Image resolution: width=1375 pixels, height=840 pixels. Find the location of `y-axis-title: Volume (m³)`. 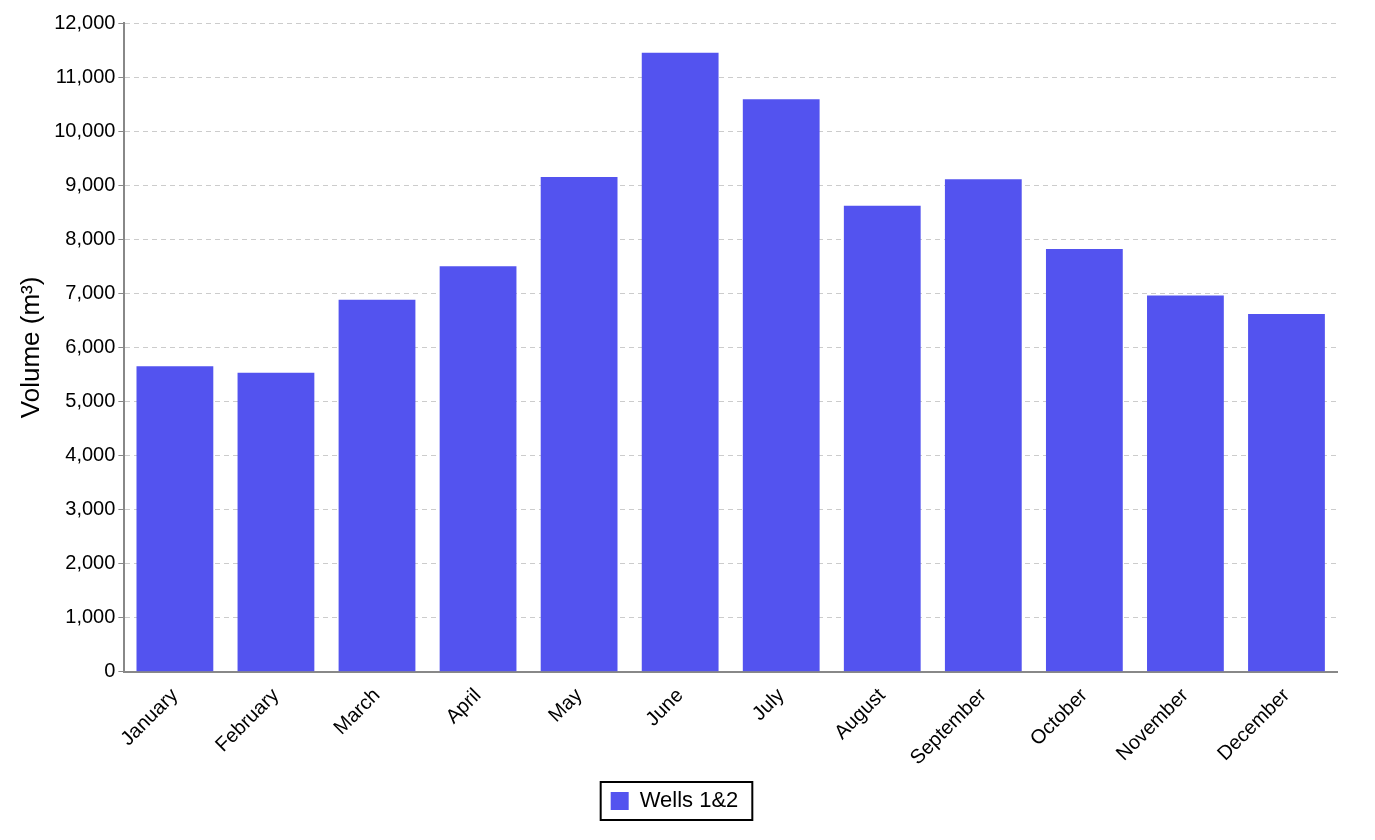

y-axis-title: Volume (m³) is located at coordinates (29, 347).